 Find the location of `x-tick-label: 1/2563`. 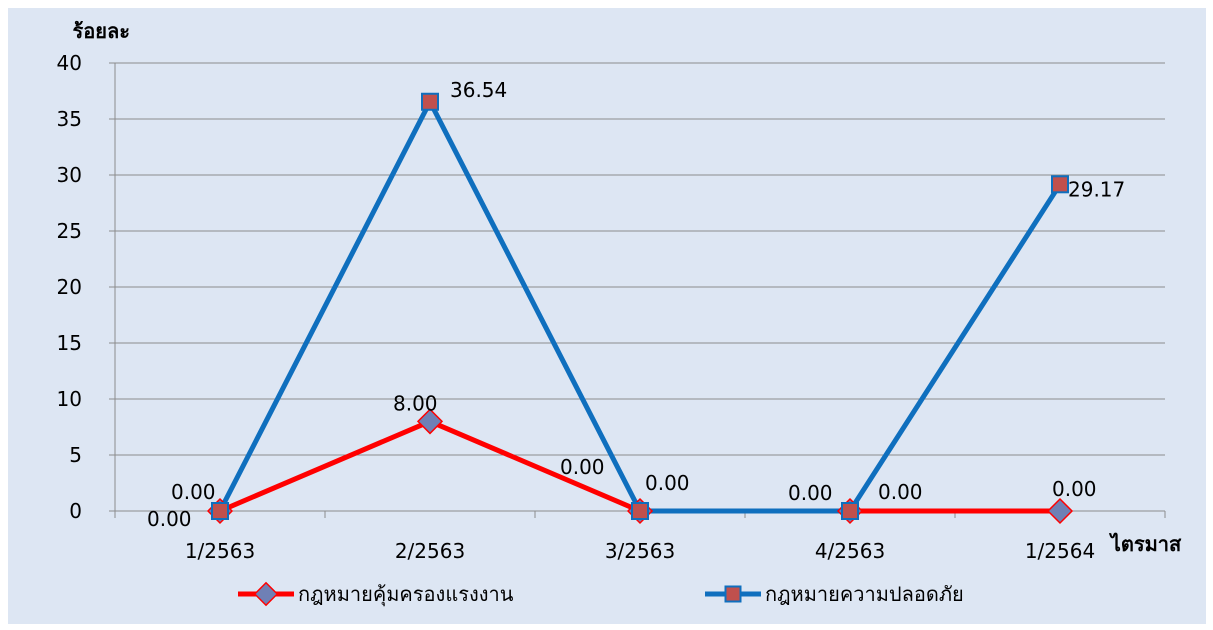

x-tick-label: 1/2563 is located at coordinates (220, 551).